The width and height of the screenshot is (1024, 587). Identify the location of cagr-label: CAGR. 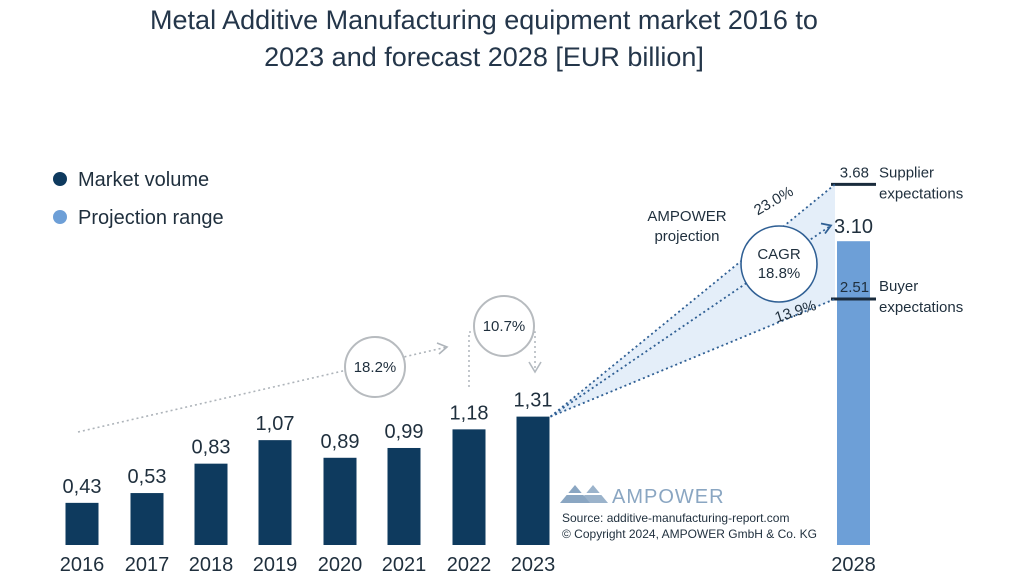
(779, 254).